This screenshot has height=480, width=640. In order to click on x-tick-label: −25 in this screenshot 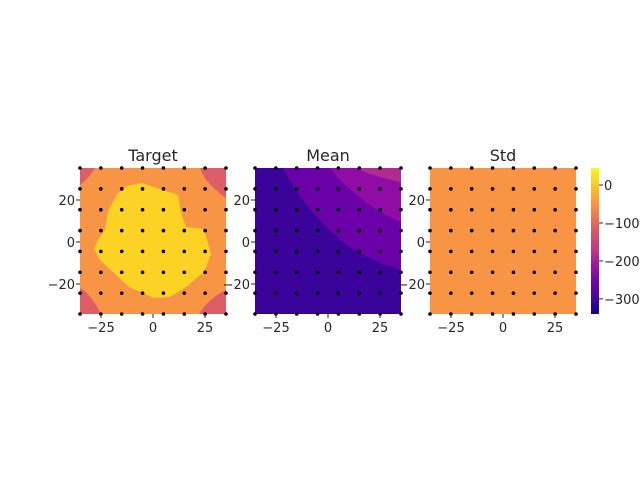, I will do `click(450, 328)`.